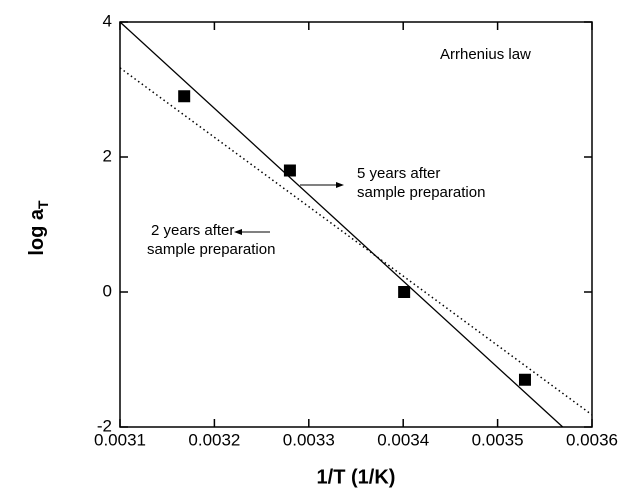 This screenshot has height=491, width=626. What do you see at coordinates (214, 439) in the screenshot?
I see `x-tick-label: 0.0032` at bounding box center [214, 439].